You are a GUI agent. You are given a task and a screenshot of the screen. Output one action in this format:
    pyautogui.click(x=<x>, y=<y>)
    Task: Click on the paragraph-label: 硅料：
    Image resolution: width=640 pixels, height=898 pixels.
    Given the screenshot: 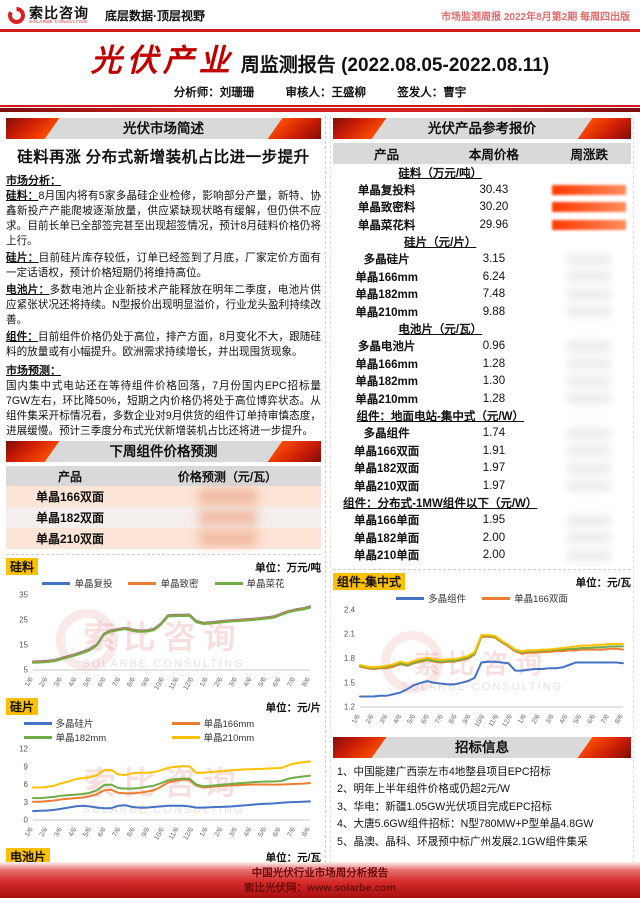 What is the action you would take?
    pyautogui.click(x=22, y=196)
    